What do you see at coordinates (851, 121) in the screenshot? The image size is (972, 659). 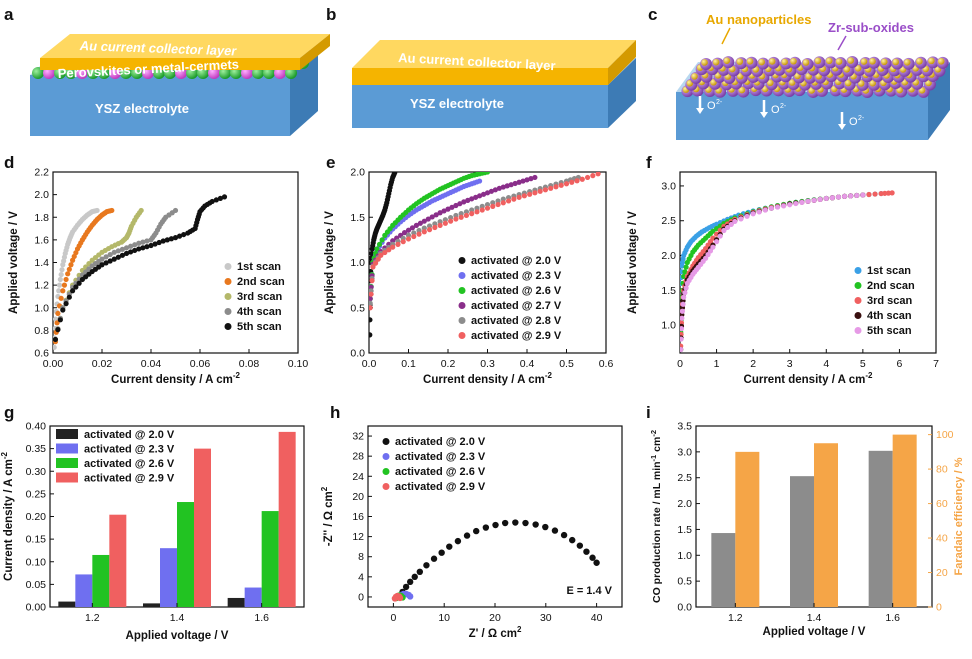 I see `oxygen-ion-3: O 2-` at bounding box center [851, 121].